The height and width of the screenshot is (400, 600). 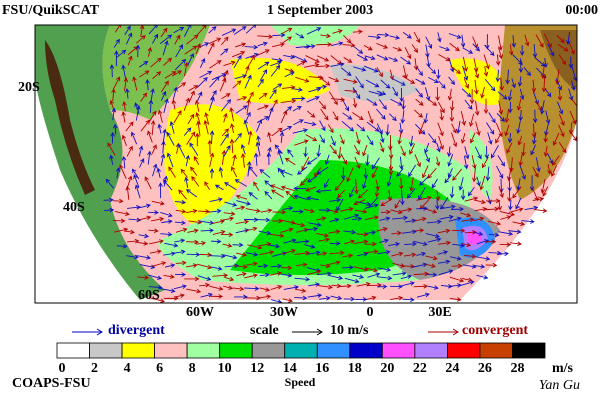 What do you see at coordinates (70, 117) in the screenshot?
I see `andes` at bounding box center [70, 117].